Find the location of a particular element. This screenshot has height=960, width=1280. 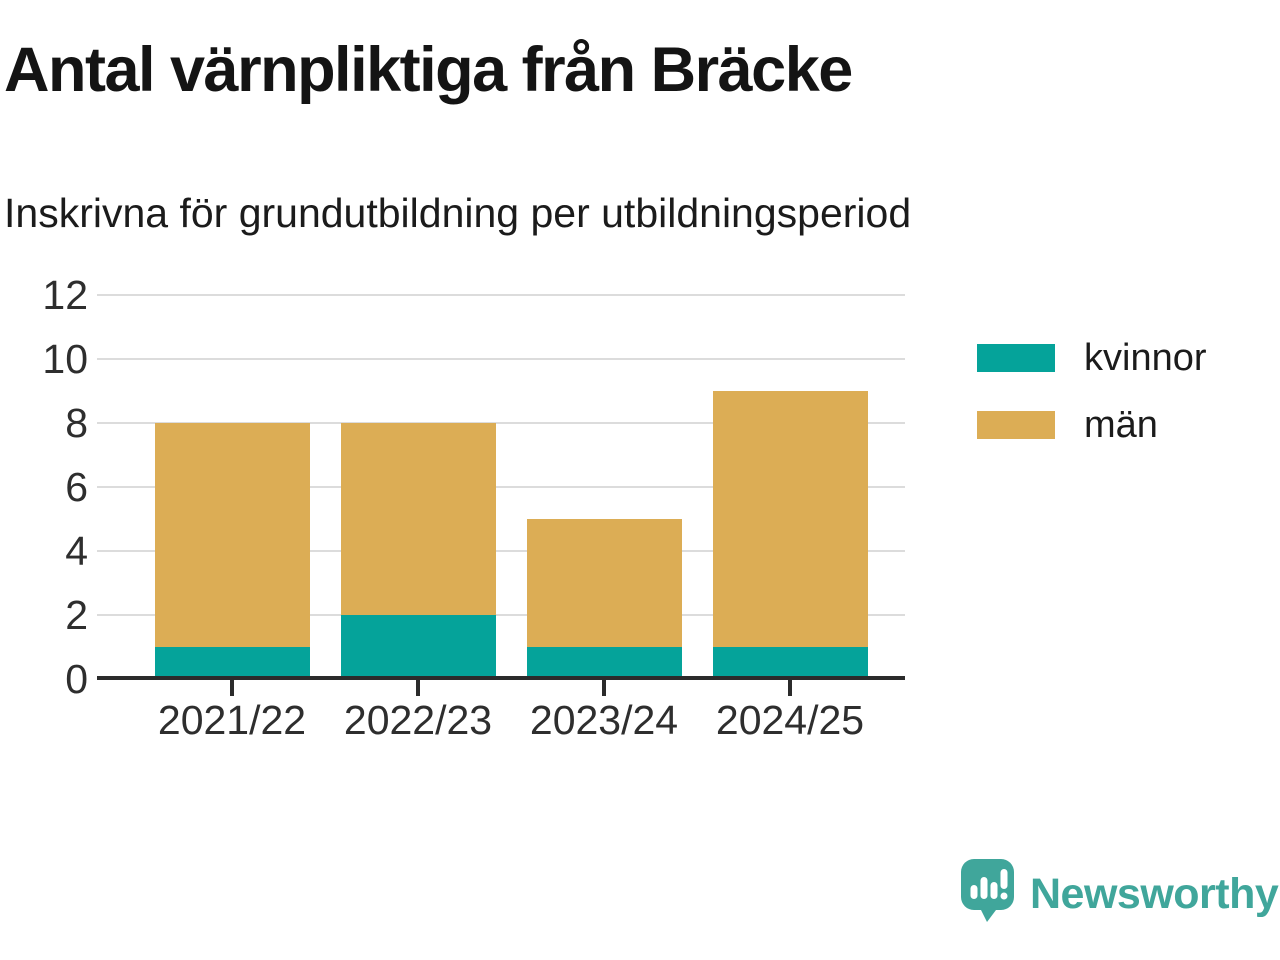

x-axis-label-2024-25: 2024/25 is located at coordinates (790, 720).